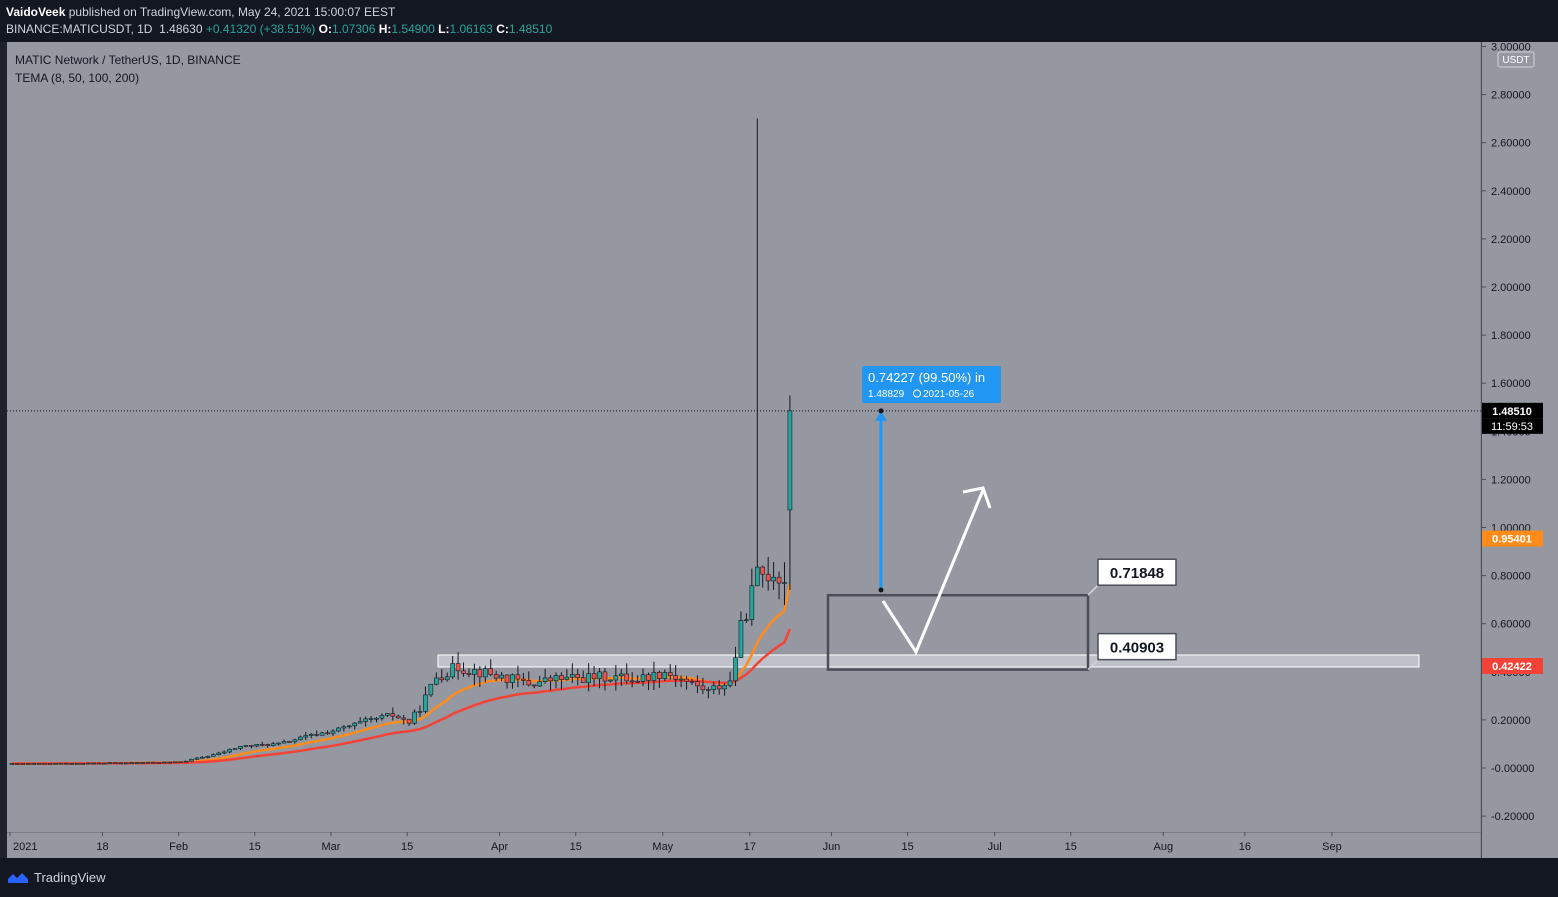  What do you see at coordinates (931, 384) in the screenshot?
I see `measure-label-box` at bounding box center [931, 384].